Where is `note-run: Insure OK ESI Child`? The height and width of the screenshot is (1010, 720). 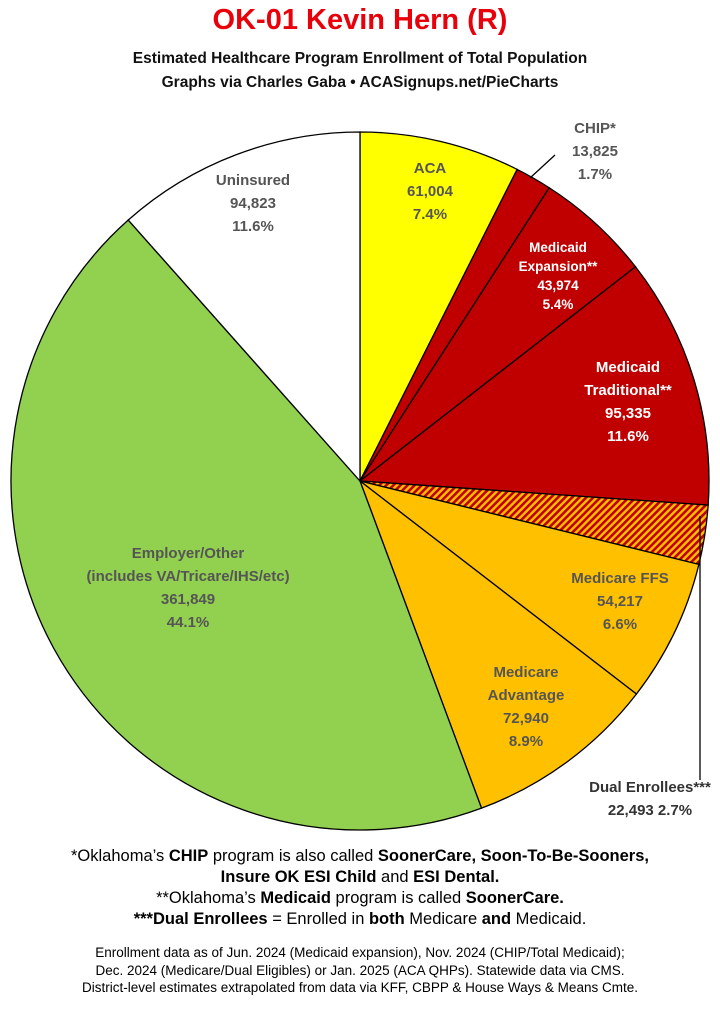 note-run: Insure OK ESI Child is located at coordinates (298, 877).